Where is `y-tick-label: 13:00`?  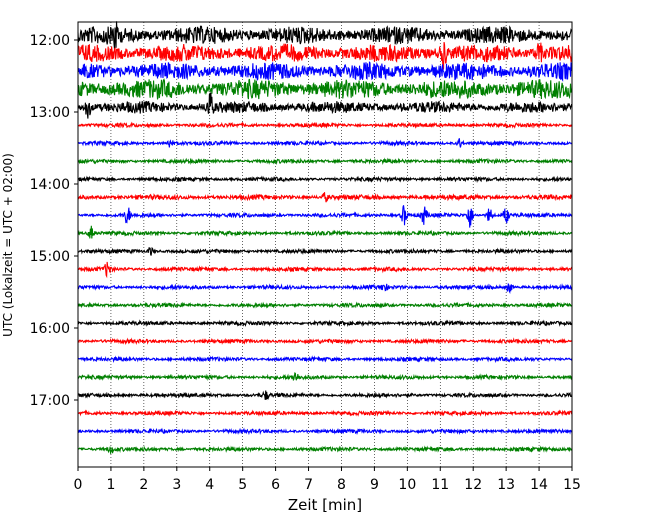
y-tick-label: 13:00 is located at coordinates (50, 113).